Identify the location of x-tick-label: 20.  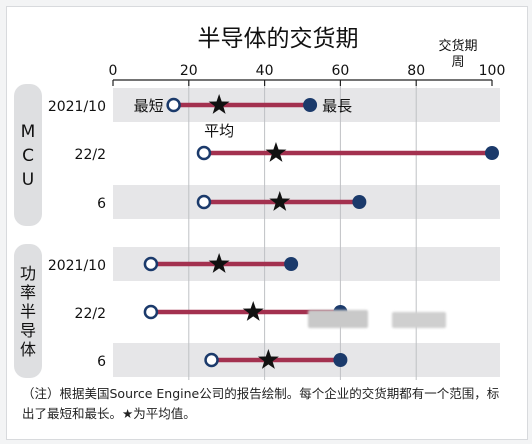
(189, 71).